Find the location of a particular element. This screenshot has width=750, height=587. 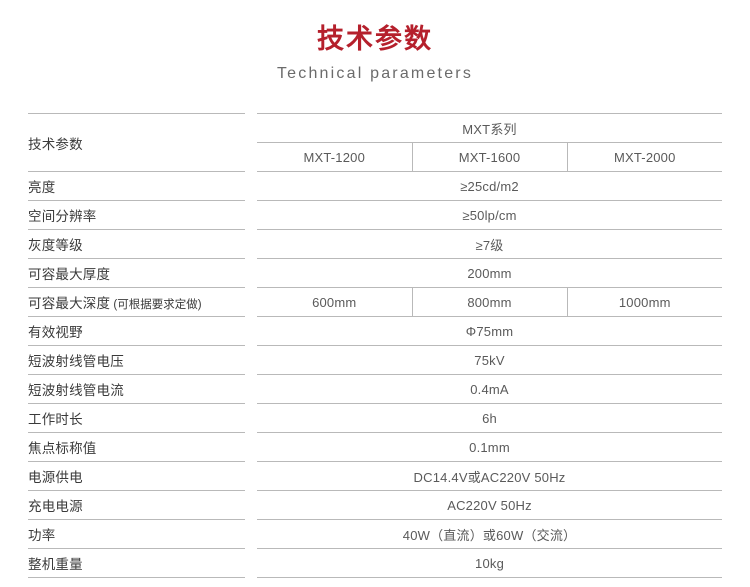

row-label-text: 焦点标称值 is located at coordinates (62, 448).